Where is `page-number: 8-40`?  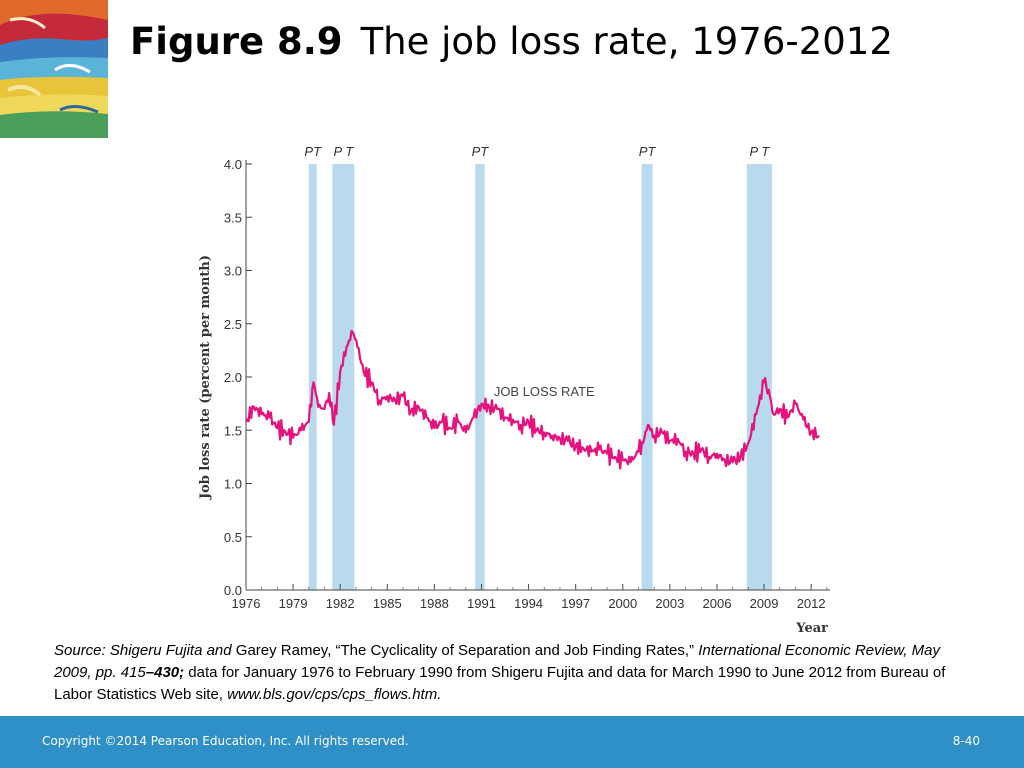
page-number: 8-40 is located at coordinates (966, 741).